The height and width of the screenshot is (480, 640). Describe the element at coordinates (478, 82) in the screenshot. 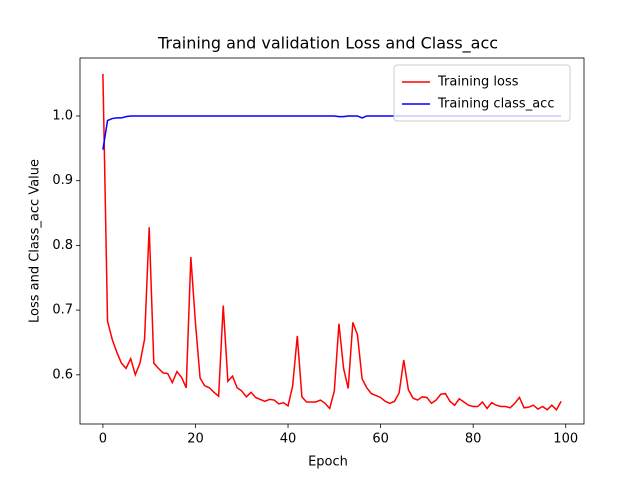

I see `legend-label: Training loss` at that location.